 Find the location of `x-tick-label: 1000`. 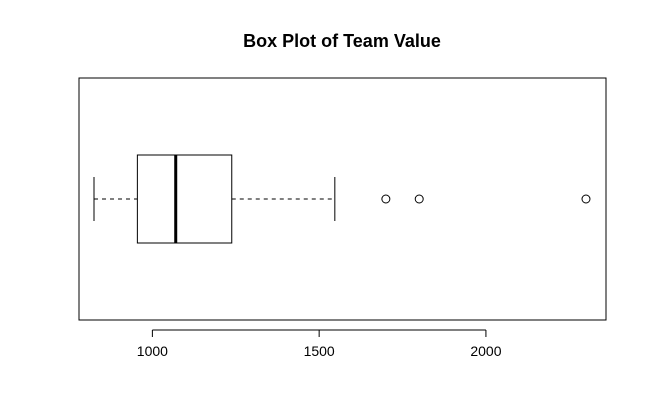

x-tick-label: 1000 is located at coordinates (152, 351).